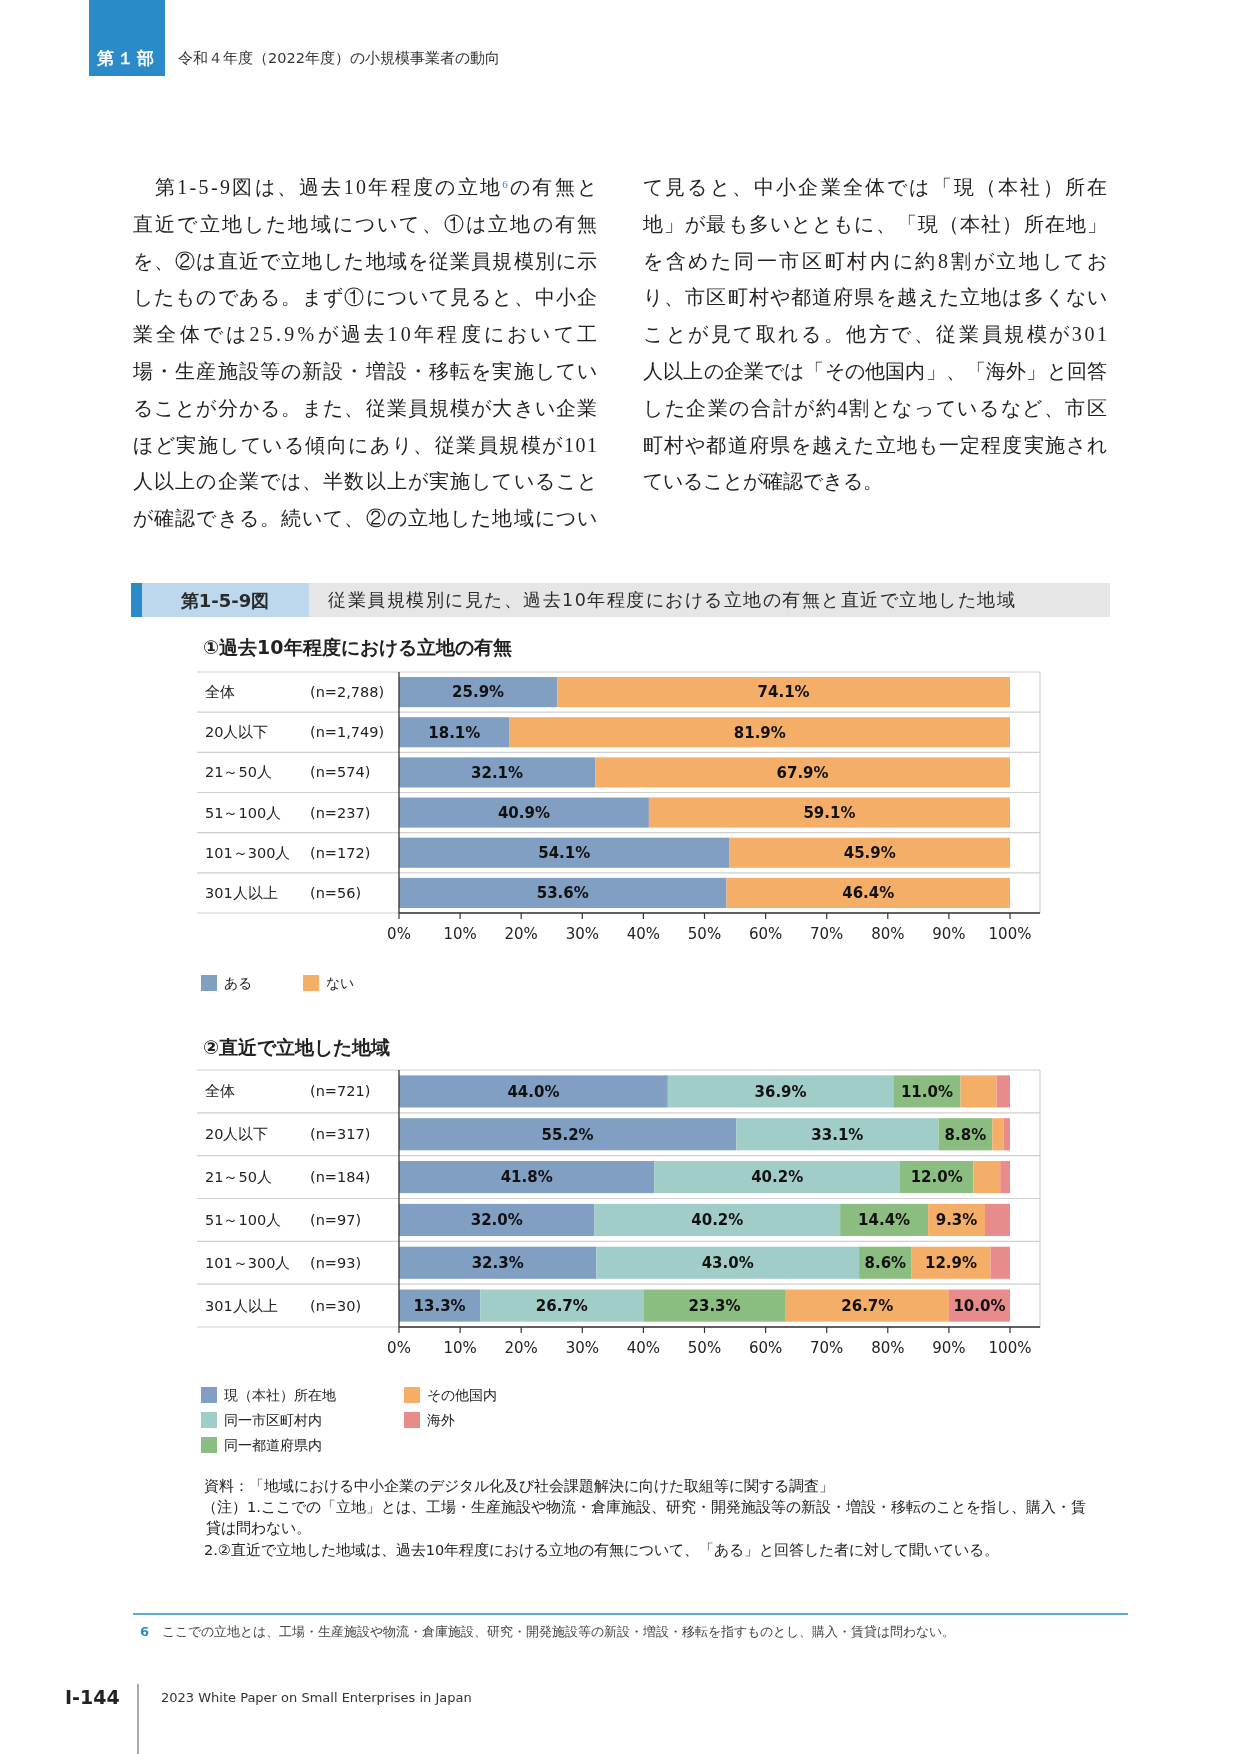 This screenshot has height=1754, width=1241. Describe the element at coordinates (283, 1306) in the screenshot. I see `category-label: 301人以上 (n=30)` at that location.